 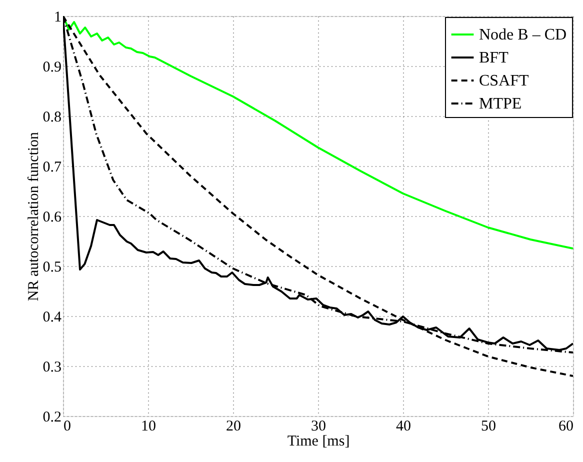 I want to click on y-tick-label: 0.2, so click(x=52, y=418).